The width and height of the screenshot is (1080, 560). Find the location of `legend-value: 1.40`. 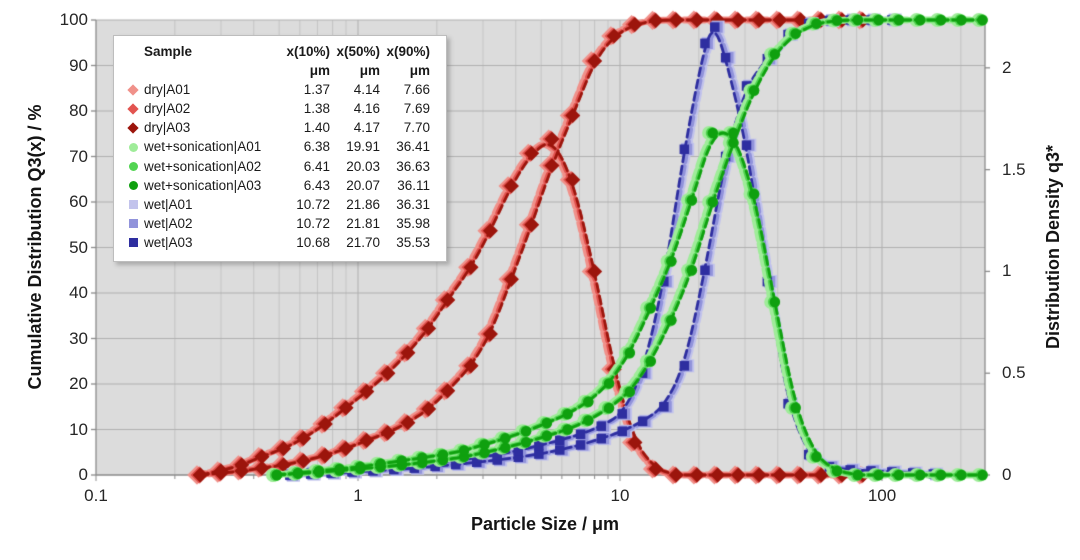

legend-value: 1.40 is located at coordinates (316, 128).